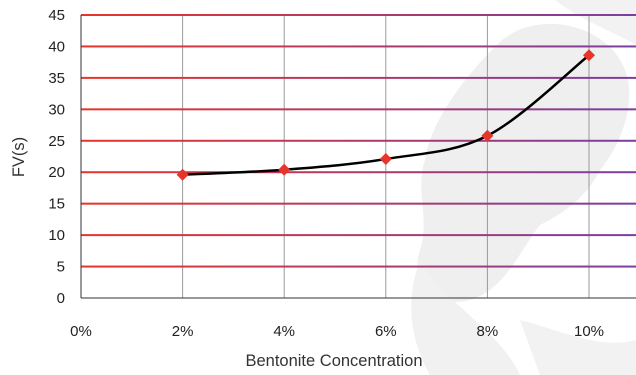 The height and width of the screenshot is (375, 636). I want to click on y-tick-label: 15, so click(56, 204).